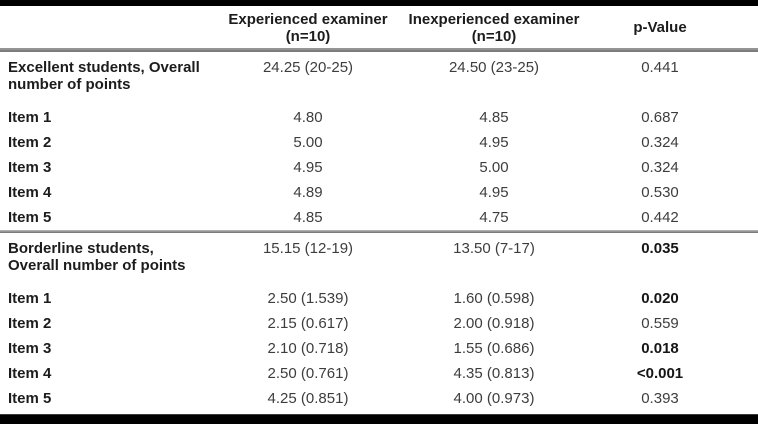 The height and width of the screenshot is (424, 758). Describe the element at coordinates (494, 117) in the screenshot. I see `inexperienced-value: 4.85` at that location.